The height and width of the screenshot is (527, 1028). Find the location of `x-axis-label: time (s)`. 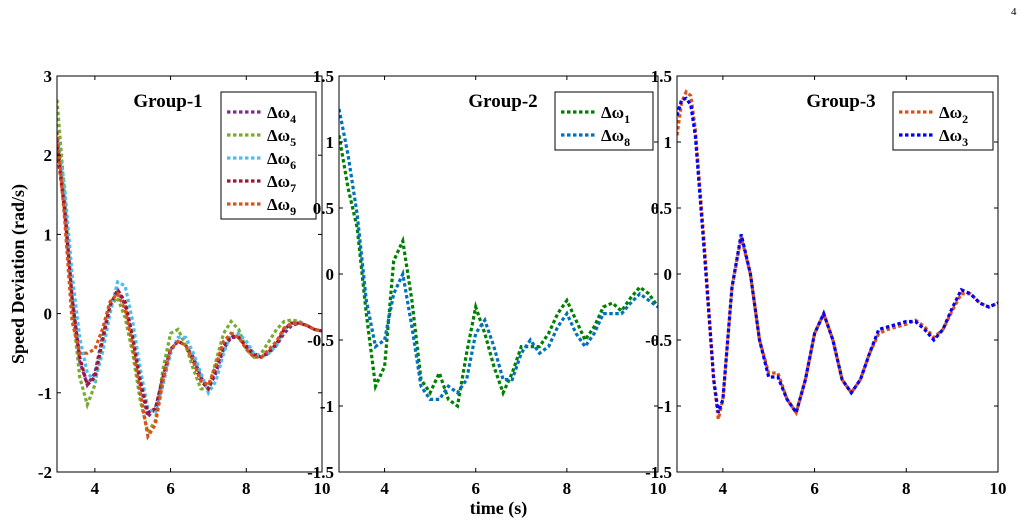

x-axis-label: time (s) is located at coordinates (498, 508).